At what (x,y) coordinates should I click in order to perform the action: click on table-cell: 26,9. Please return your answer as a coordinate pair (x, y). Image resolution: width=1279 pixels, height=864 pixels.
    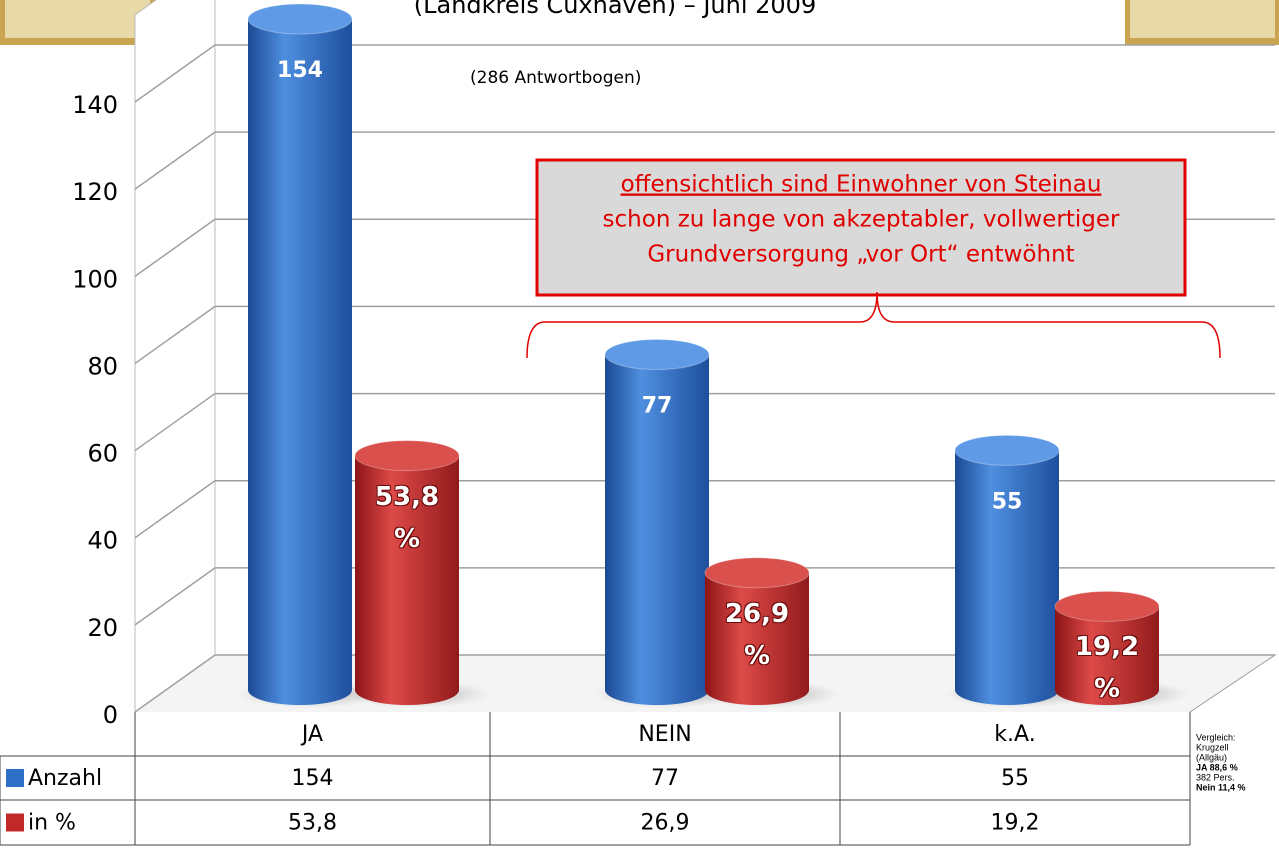
    Looking at the image, I should click on (665, 823).